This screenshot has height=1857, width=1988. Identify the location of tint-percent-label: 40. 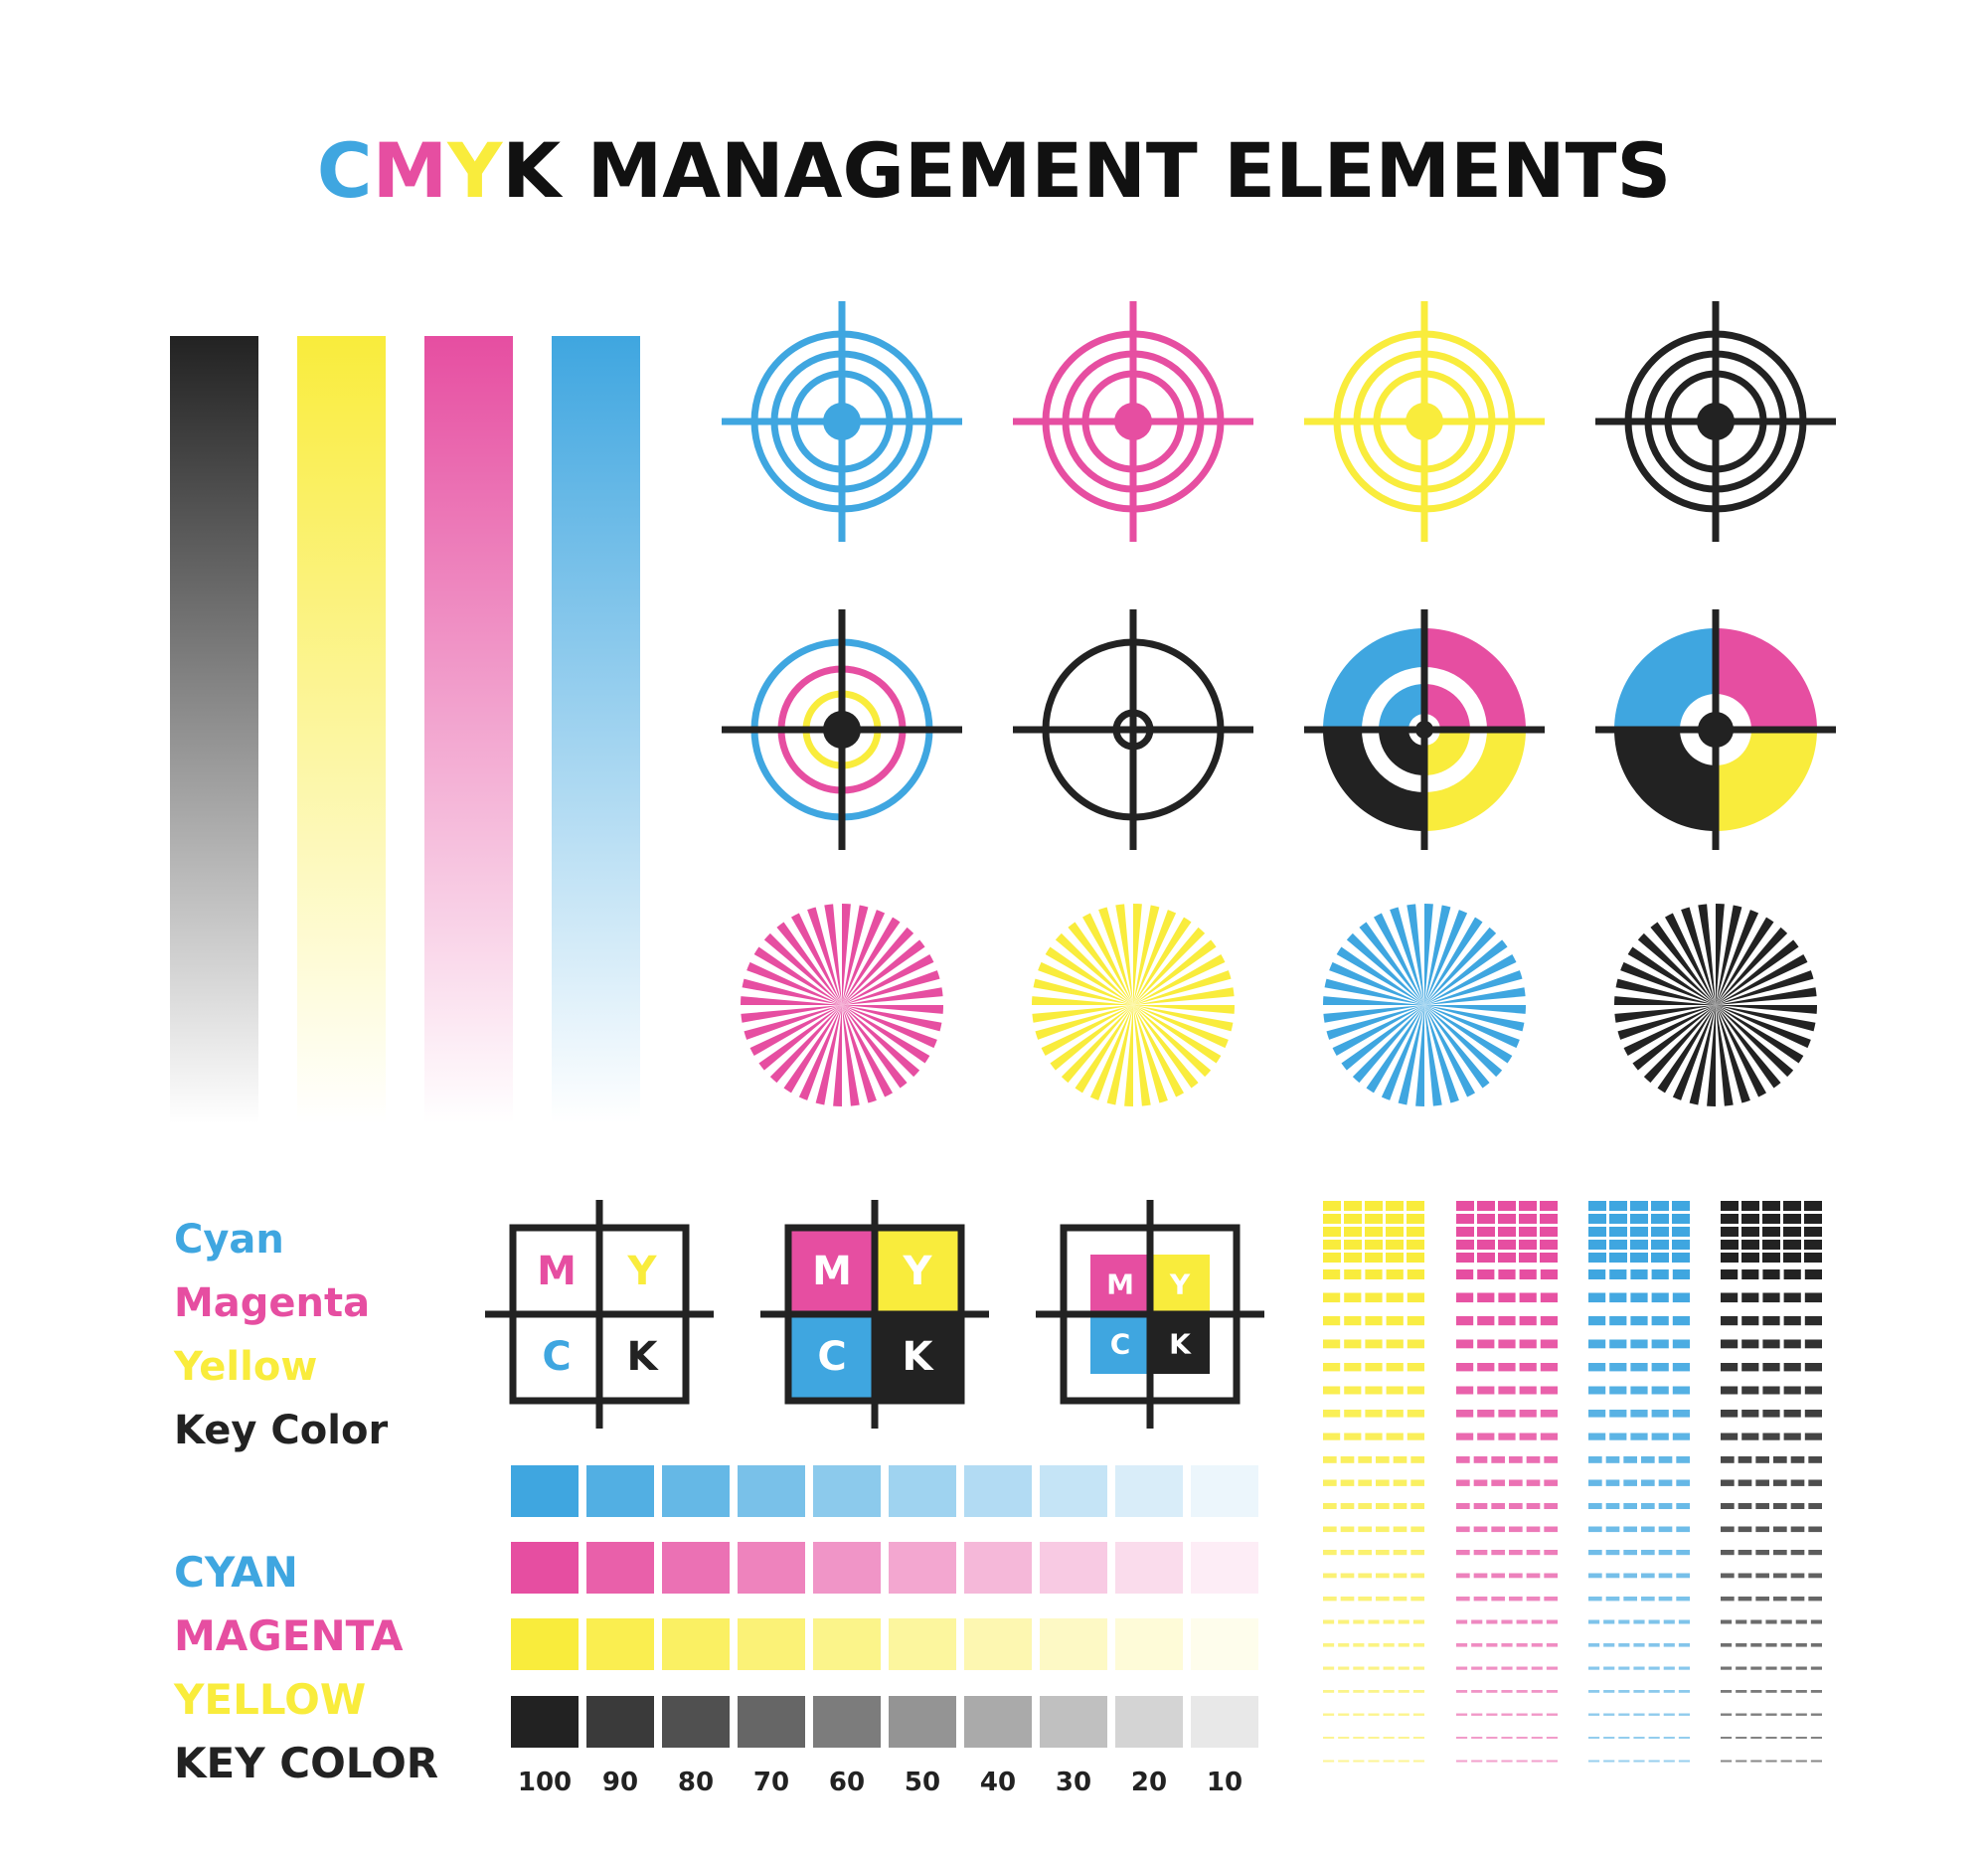
(998, 1782).